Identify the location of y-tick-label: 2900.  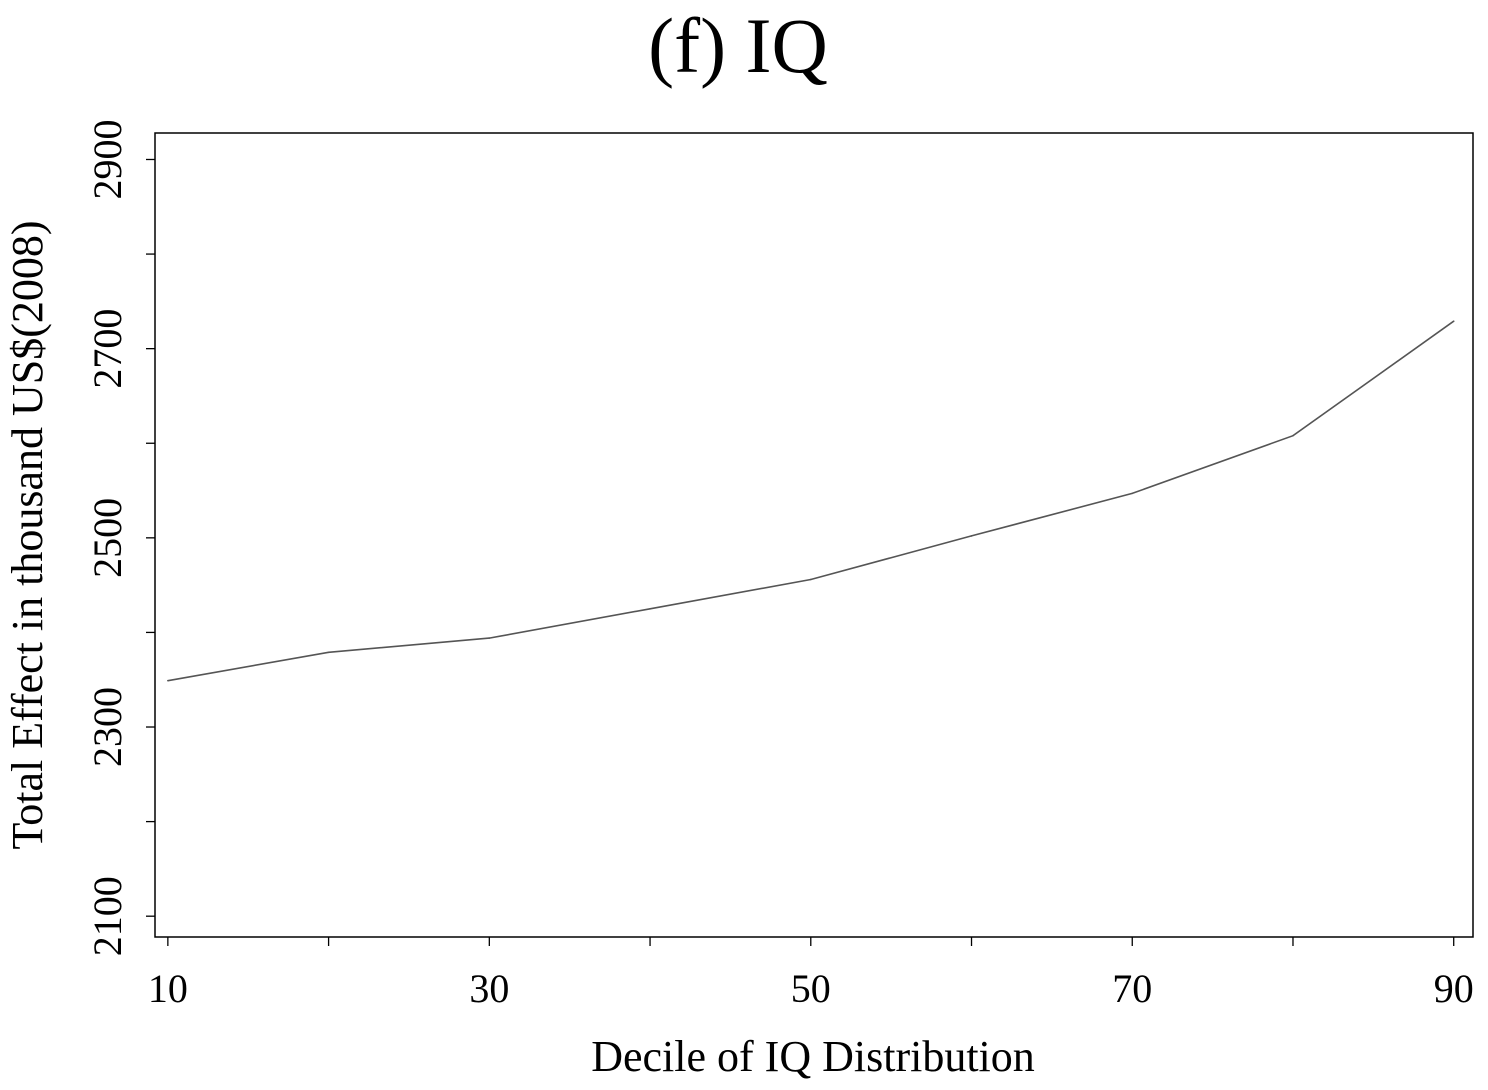
(107, 159).